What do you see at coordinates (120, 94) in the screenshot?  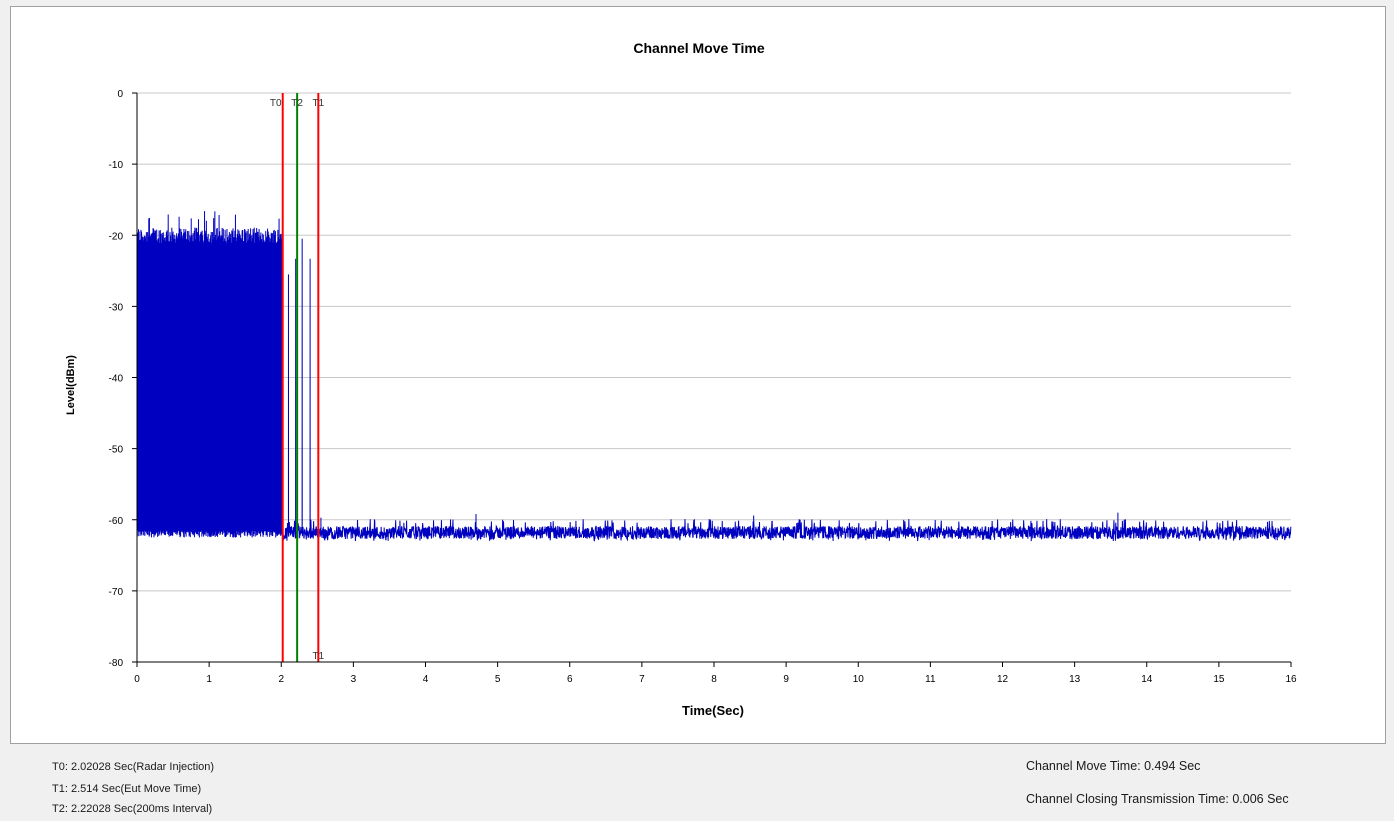 I see `y-tick-label: 0` at bounding box center [120, 94].